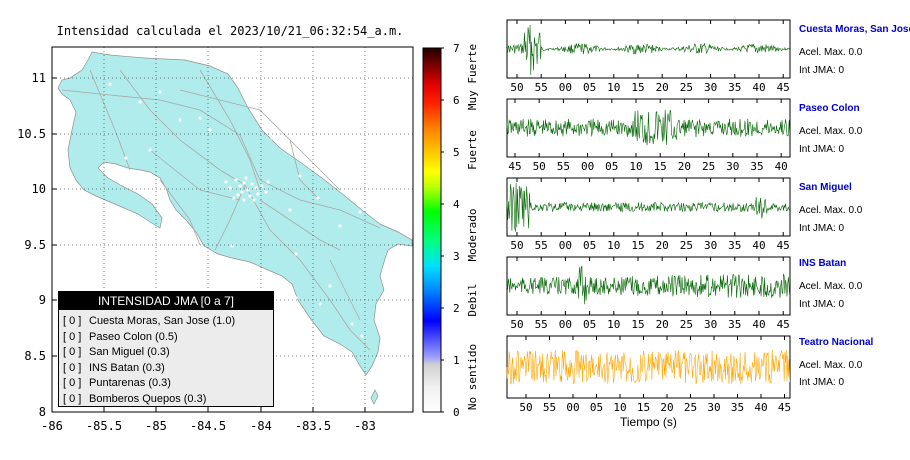  Describe the element at coordinates (648, 422) in the screenshot. I see `time-axis-label: Tiempo (s)` at that location.